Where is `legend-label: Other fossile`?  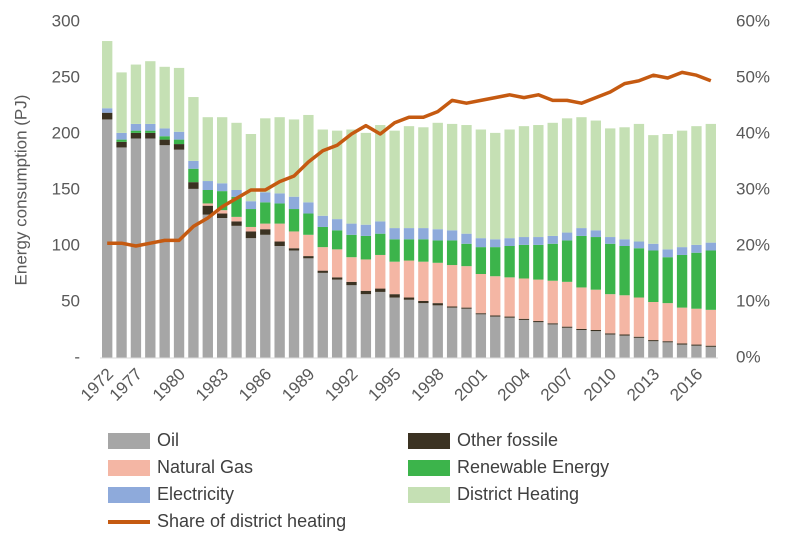
legend-label: Other fossile is located at coordinates (507, 440).